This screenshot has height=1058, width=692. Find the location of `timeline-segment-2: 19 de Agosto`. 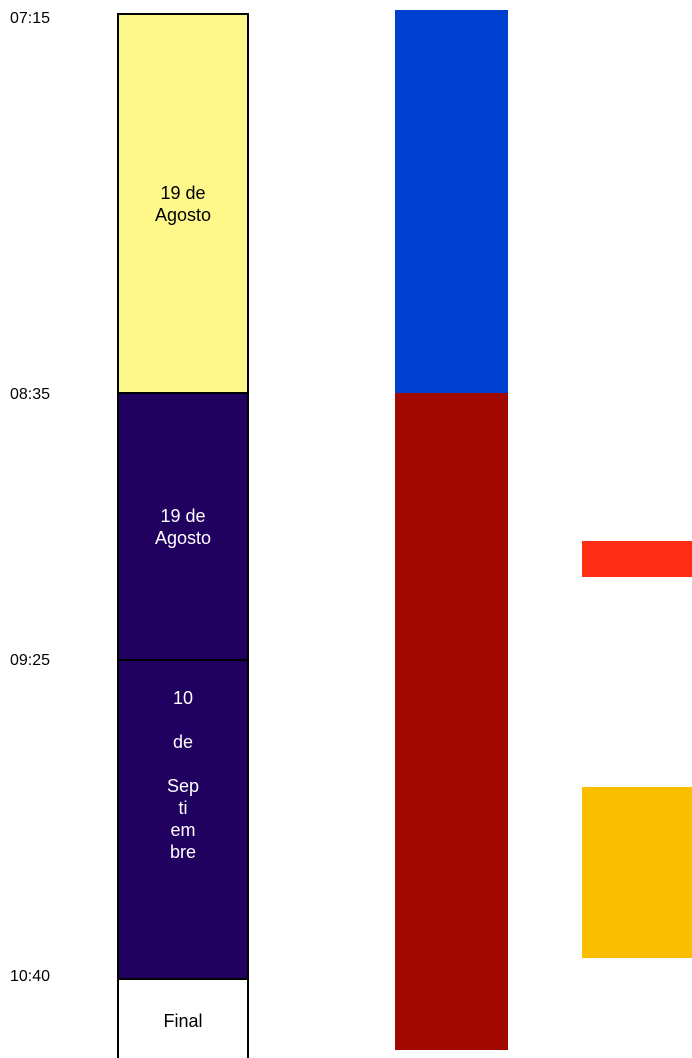

timeline-segment-2: 19 de Agosto is located at coordinates (183, 526).